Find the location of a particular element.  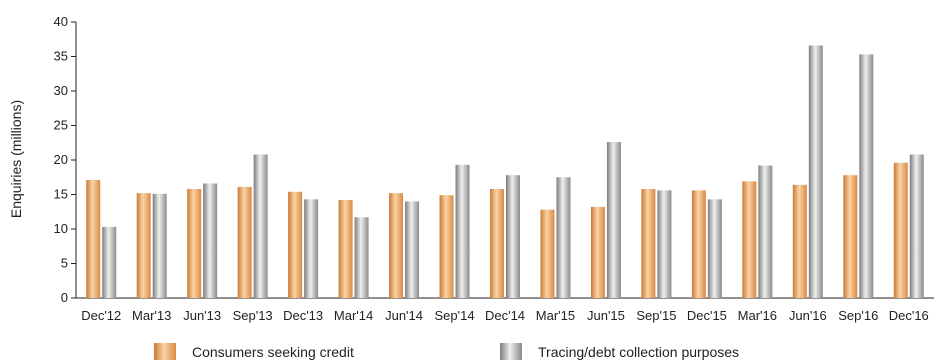

x-tick-label: Sep'16 is located at coordinates (858, 315).